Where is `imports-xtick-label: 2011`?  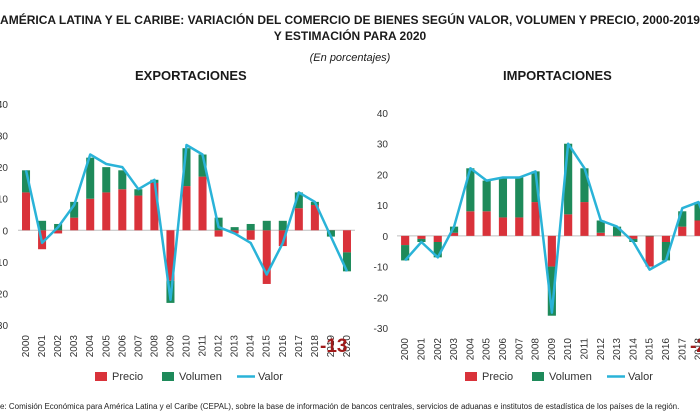
imports-xtick-label: 2011 is located at coordinates (585, 349).